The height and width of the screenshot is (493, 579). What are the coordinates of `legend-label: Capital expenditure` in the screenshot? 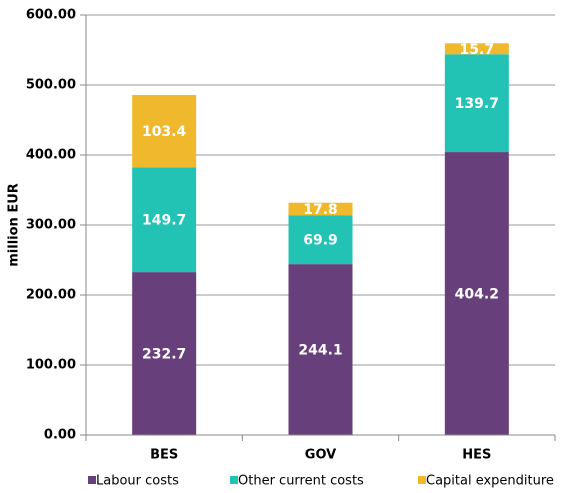 It's located at (490, 481).